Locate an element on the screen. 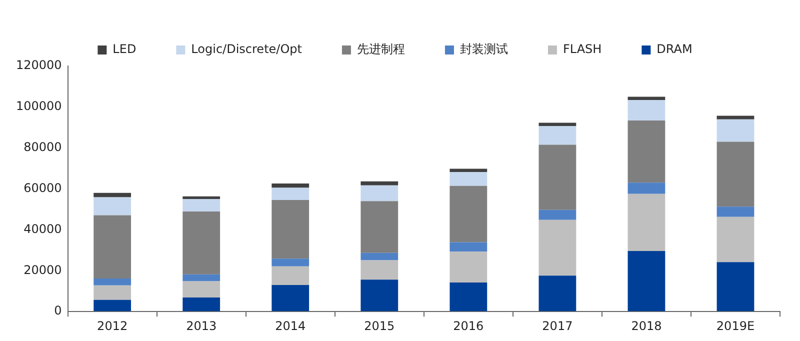  x-tick-label: 2018 is located at coordinates (646, 325).